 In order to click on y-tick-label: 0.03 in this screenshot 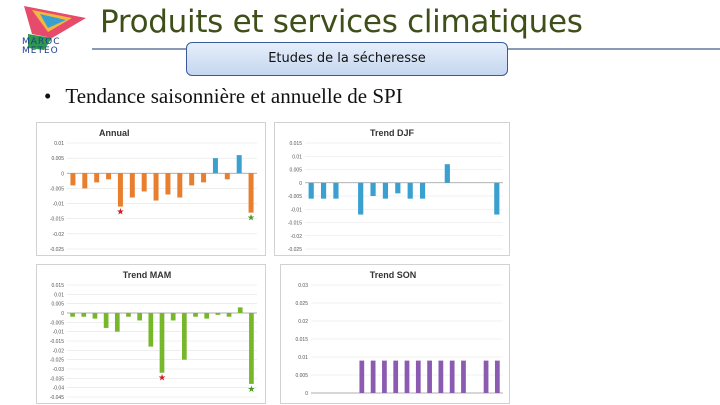, I will do `click(303, 286)`.